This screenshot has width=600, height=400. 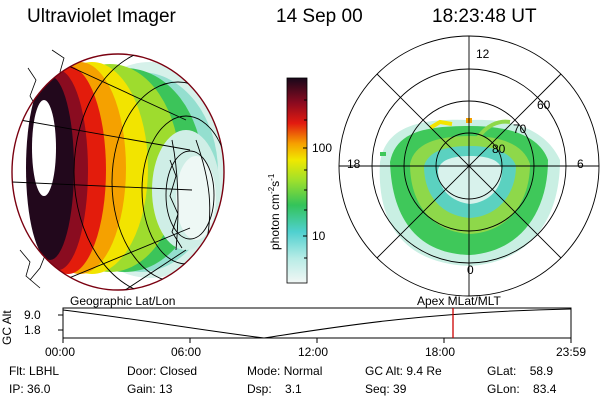 What do you see at coordinates (403, 371) in the screenshot?
I see `gc-alt-field: GC Alt: 9.4 Re` at bounding box center [403, 371].